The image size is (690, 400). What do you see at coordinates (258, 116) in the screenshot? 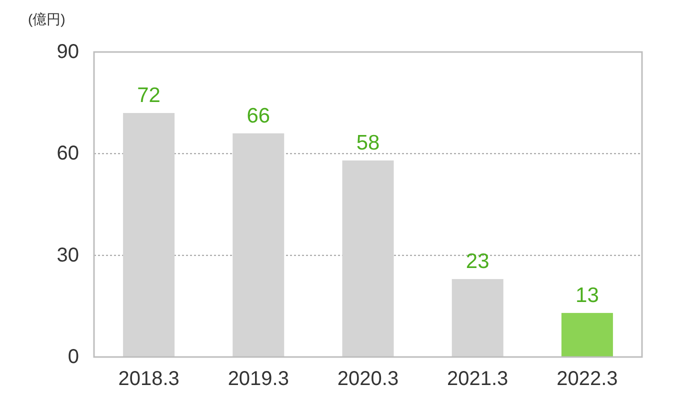
I see `data-label: 66` at bounding box center [258, 116].